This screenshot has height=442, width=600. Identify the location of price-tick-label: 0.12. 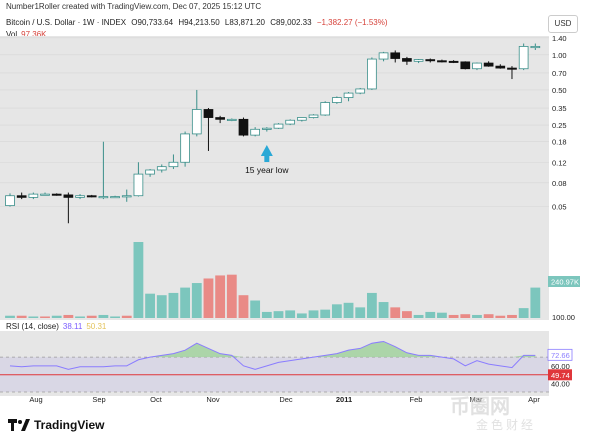
(559, 162).